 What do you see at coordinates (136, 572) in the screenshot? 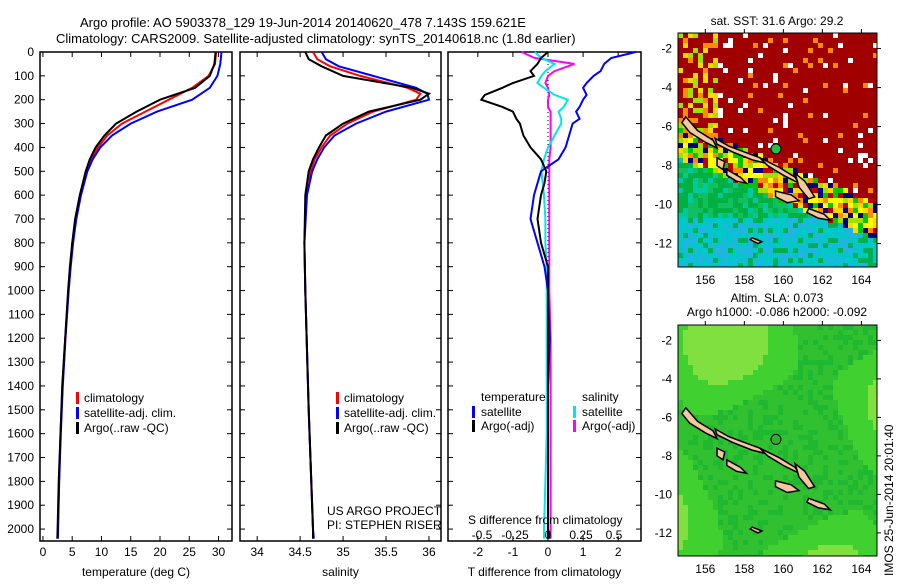
I see `x-axis-label: temperature (deg C)` at bounding box center [136, 572].